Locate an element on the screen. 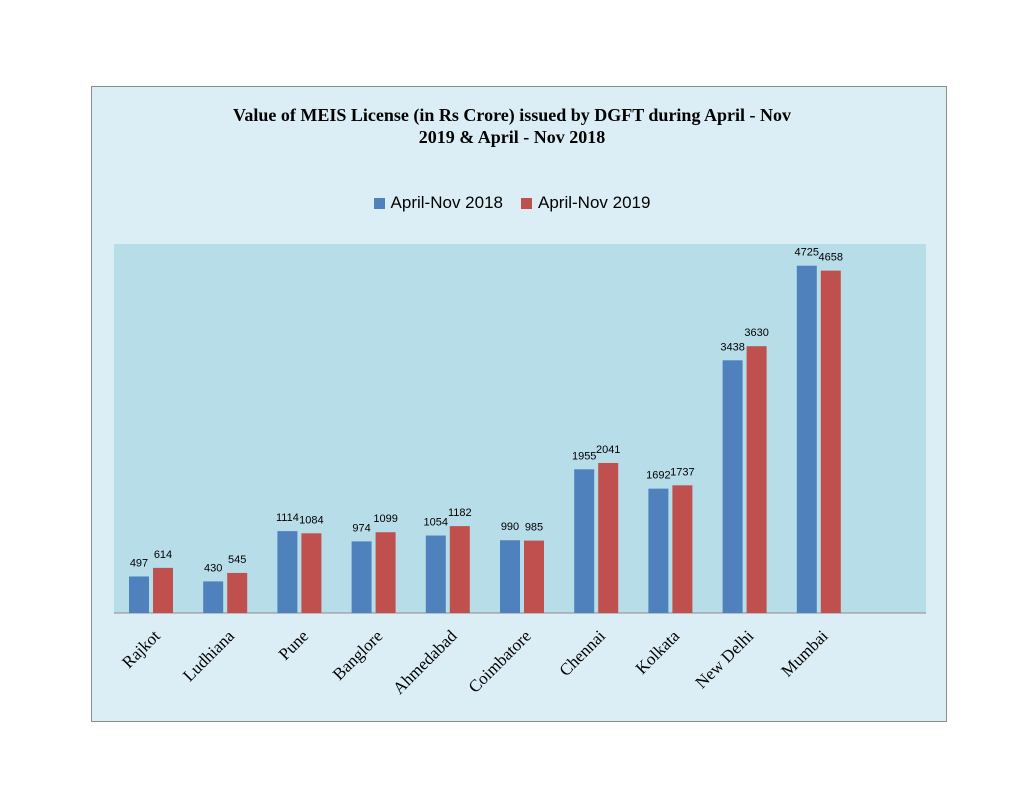 This screenshot has height=788, width=1024. x-tick-label: Kolkata is located at coordinates (658, 652).